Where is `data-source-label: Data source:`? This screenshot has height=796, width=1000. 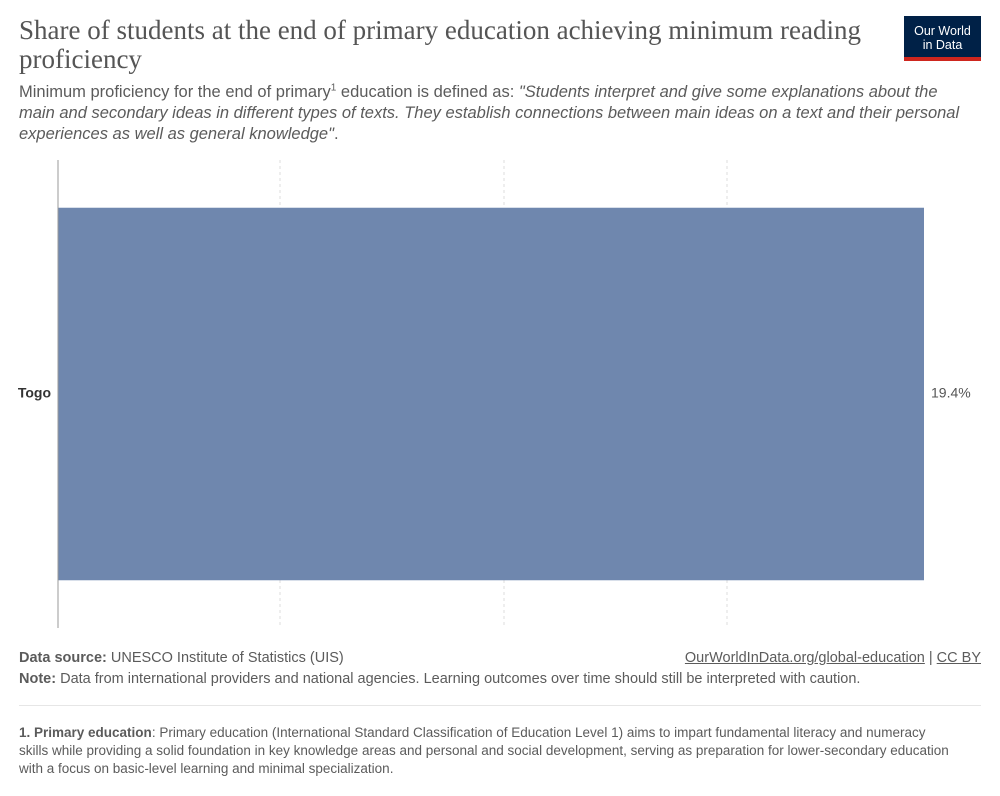
data-source-label: Data source: is located at coordinates (63, 658).